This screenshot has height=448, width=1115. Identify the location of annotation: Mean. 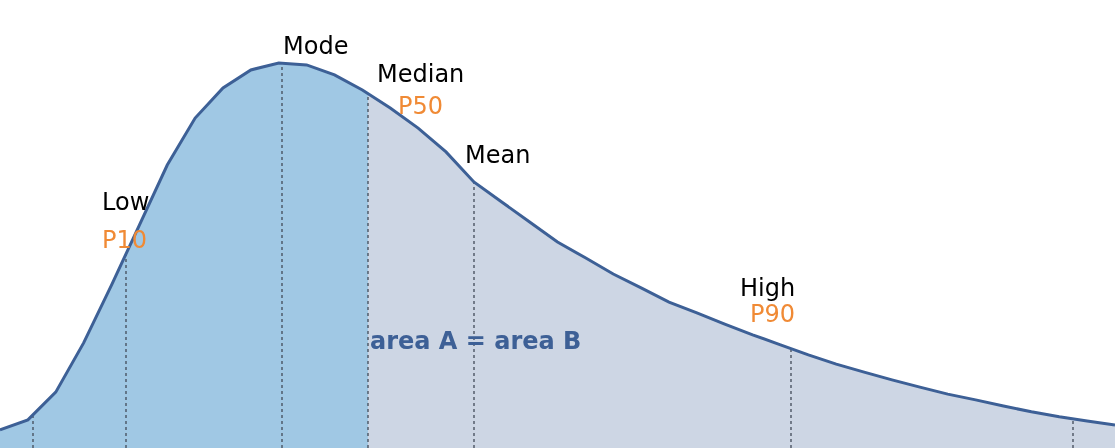
(498, 155).